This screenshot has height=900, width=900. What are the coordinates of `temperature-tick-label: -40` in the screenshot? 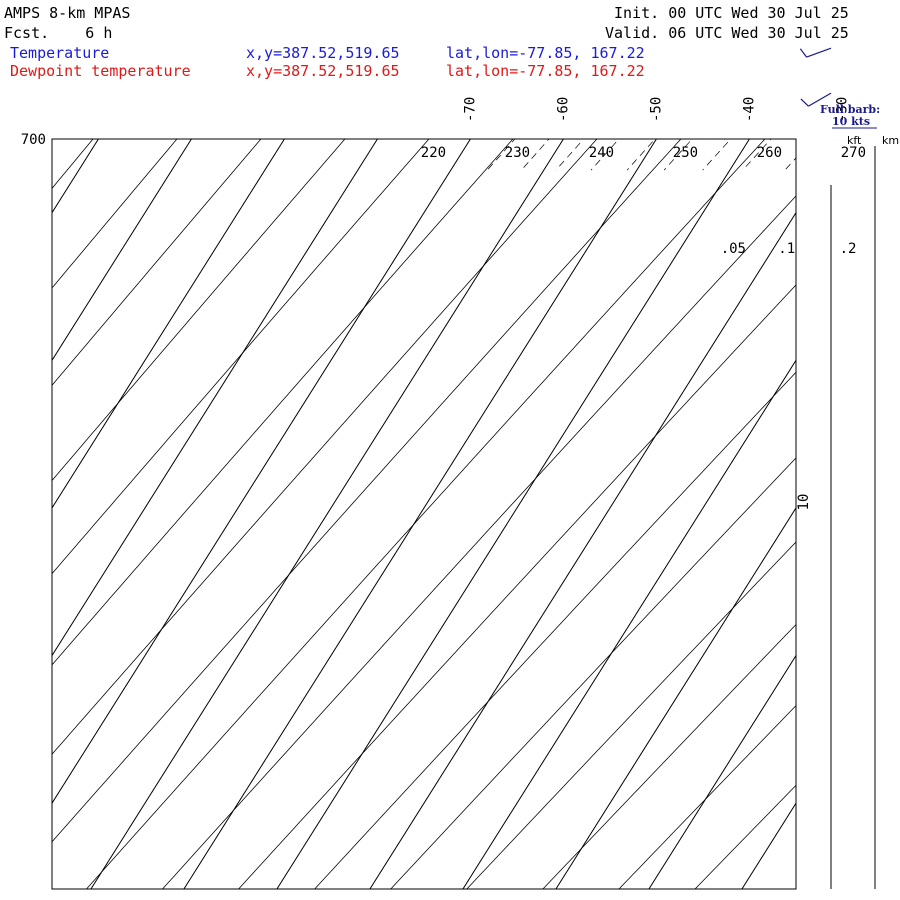 It's located at (749, 109).